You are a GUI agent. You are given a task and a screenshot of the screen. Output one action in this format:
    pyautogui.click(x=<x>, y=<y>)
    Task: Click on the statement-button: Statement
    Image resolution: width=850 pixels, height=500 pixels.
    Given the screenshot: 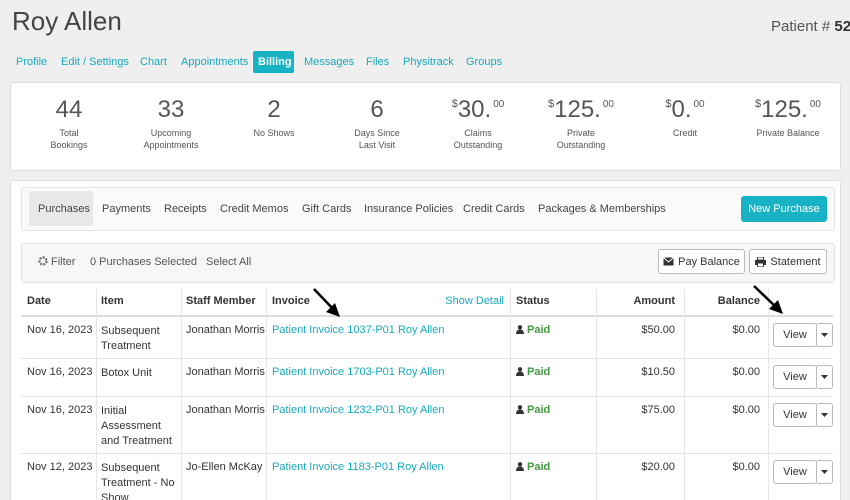 What is the action you would take?
    pyautogui.click(x=788, y=261)
    